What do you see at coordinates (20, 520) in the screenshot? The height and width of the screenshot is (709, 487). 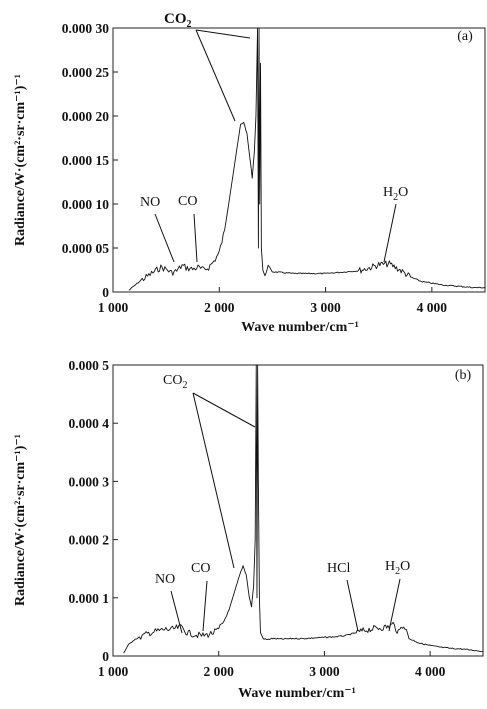 I see `panel-b-y-axis-label: Radiance/W·(cm²·sr·cm⁻¹)⁻¹` at bounding box center [20, 520].